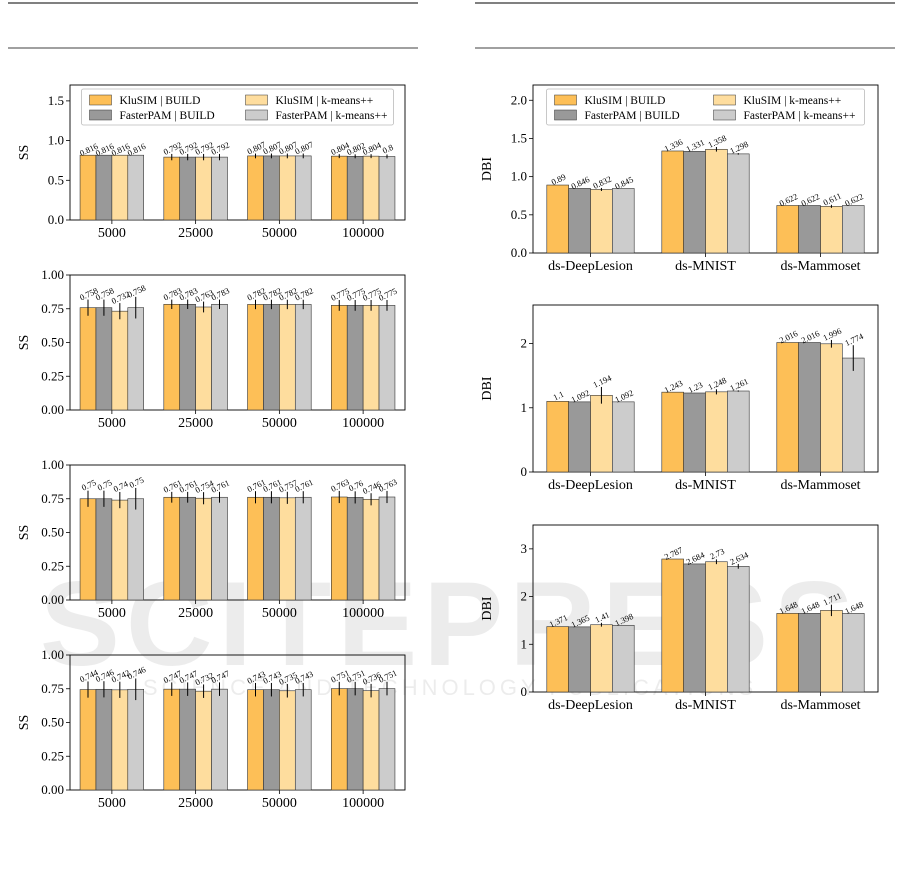 The height and width of the screenshot is (875, 901). Describe the element at coordinates (195, 423) in the screenshot. I see `x-tick-label: 25000` at that location.